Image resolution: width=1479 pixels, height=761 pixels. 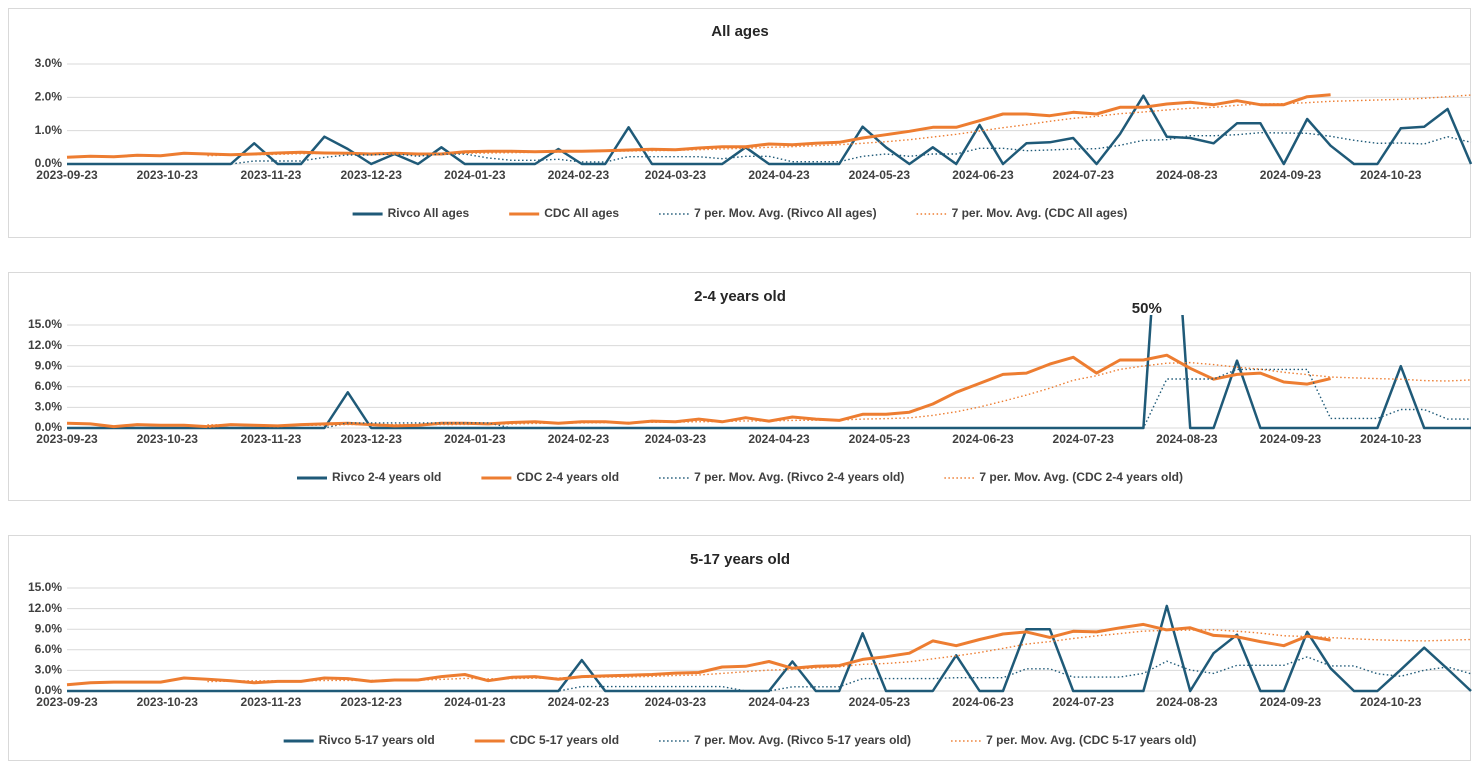 I want to click on legend-label: Rivco 2-4 years old, so click(x=386, y=477).